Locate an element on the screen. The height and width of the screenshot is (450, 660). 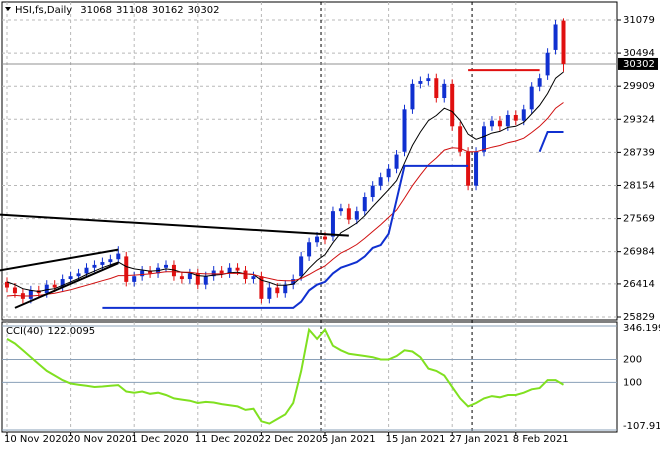
menu-arrow is located at coordinates (8, 9).